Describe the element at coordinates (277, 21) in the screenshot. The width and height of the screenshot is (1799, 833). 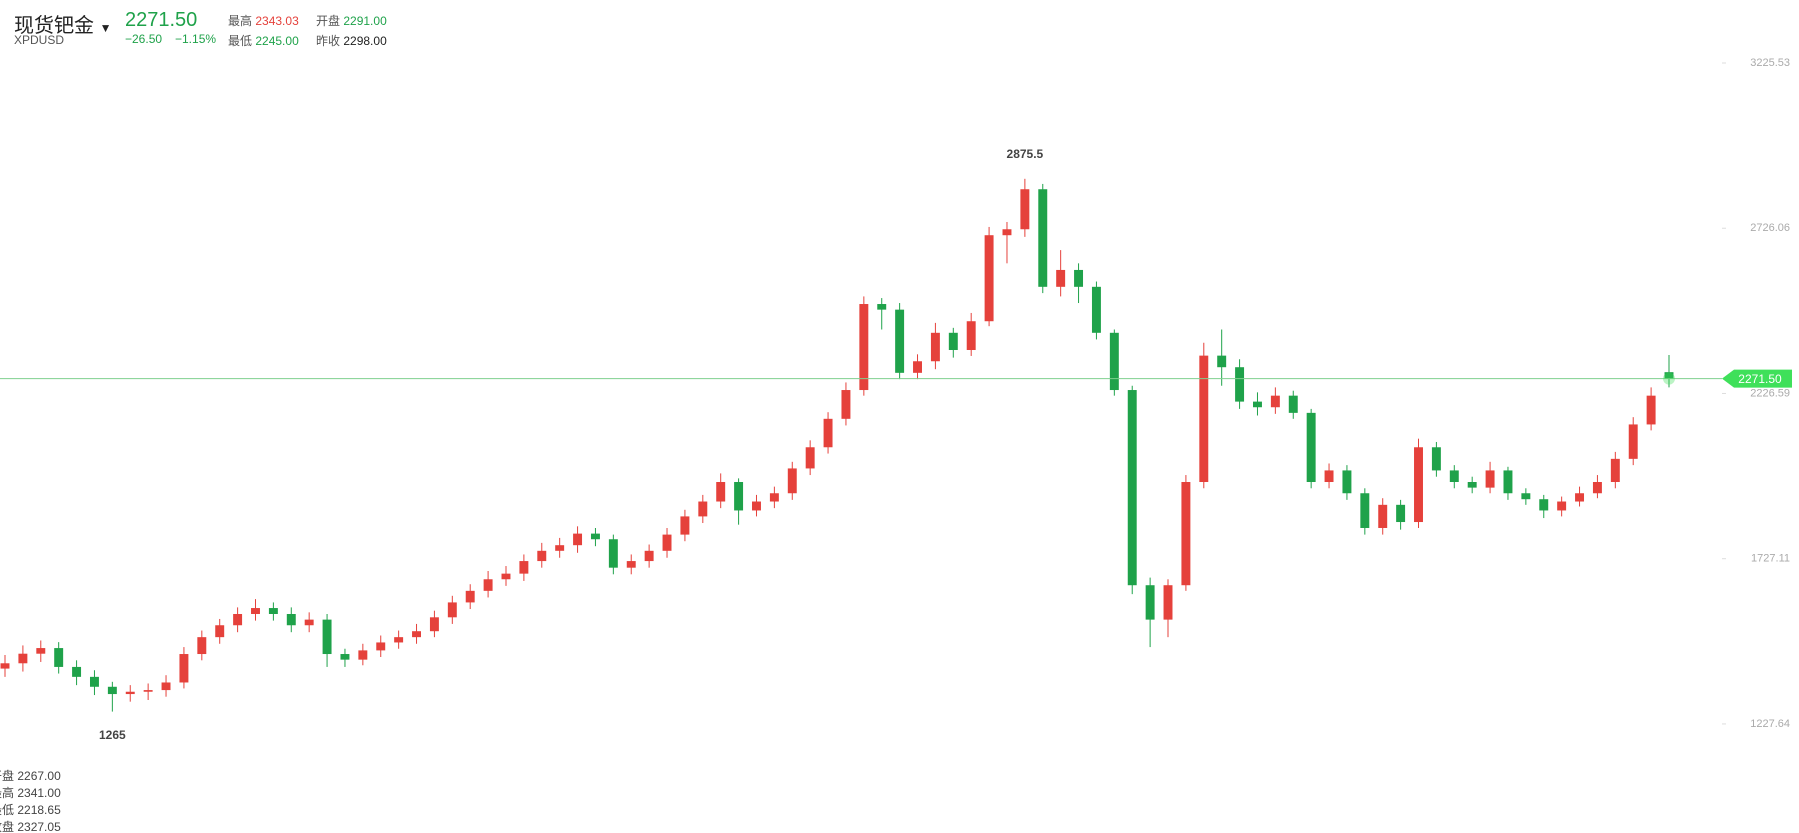
I see `stat-value: 2343.03` at that location.